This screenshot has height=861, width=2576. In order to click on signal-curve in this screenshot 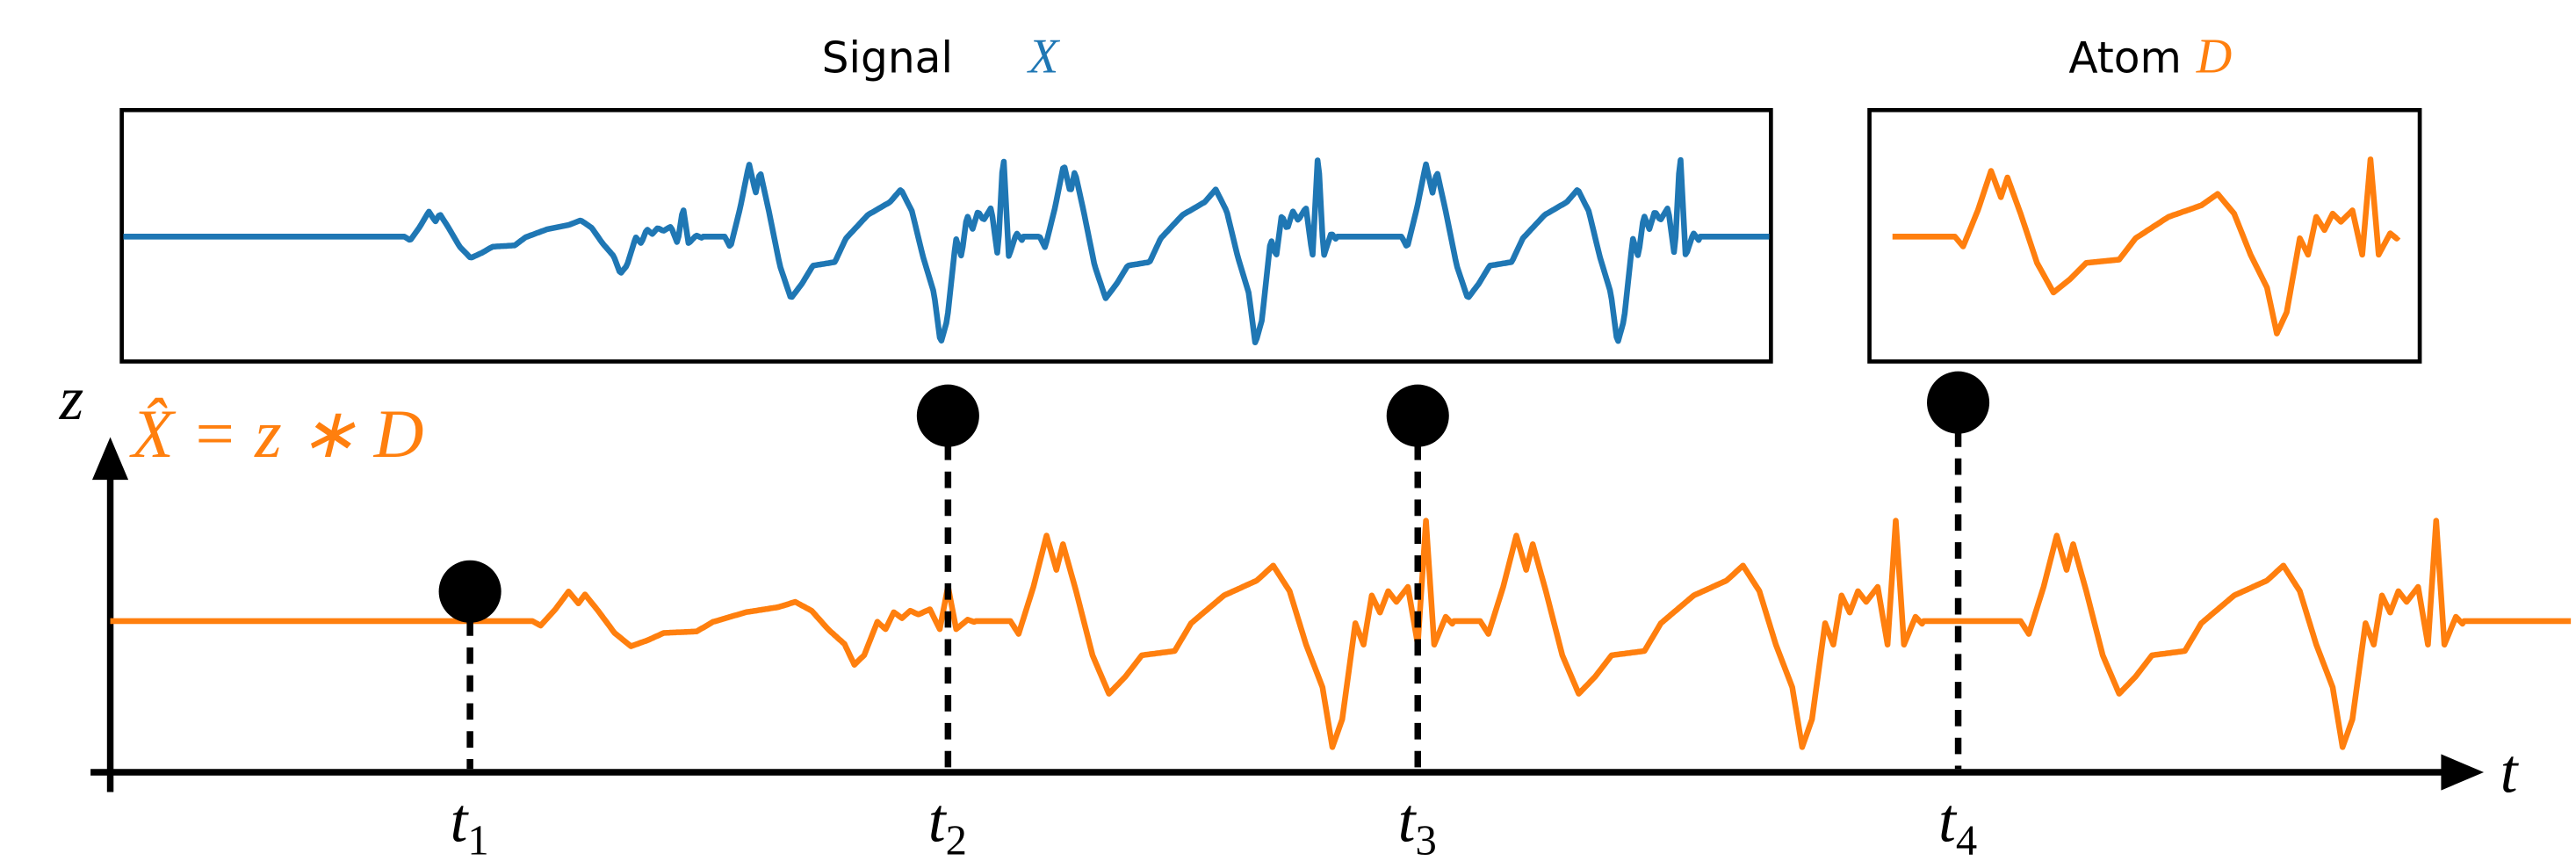, I will do `click(946, 251)`.